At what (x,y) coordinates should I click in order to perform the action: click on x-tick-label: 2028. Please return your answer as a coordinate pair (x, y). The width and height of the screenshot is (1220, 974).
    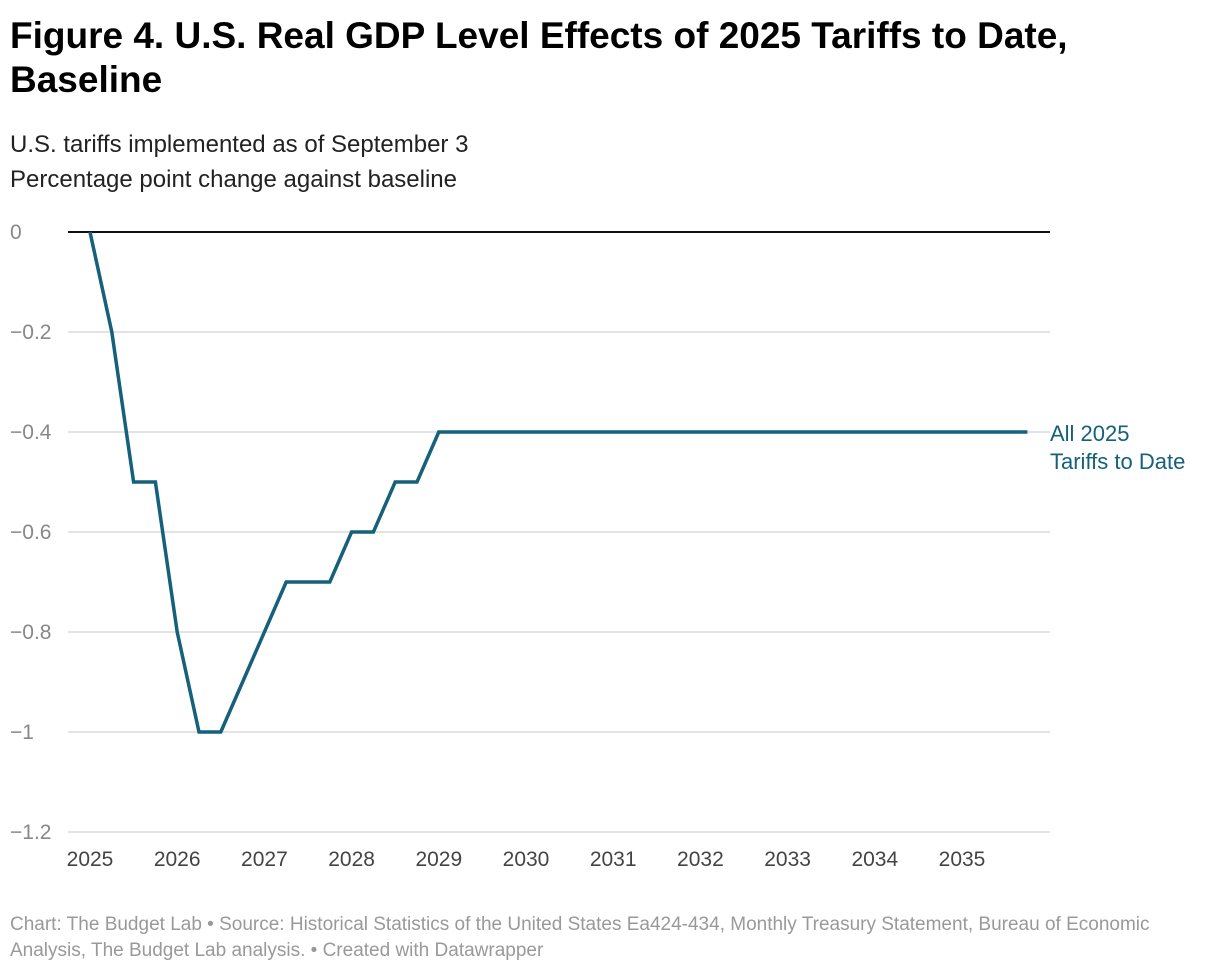
    Looking at the image, I should click on (351, 859).